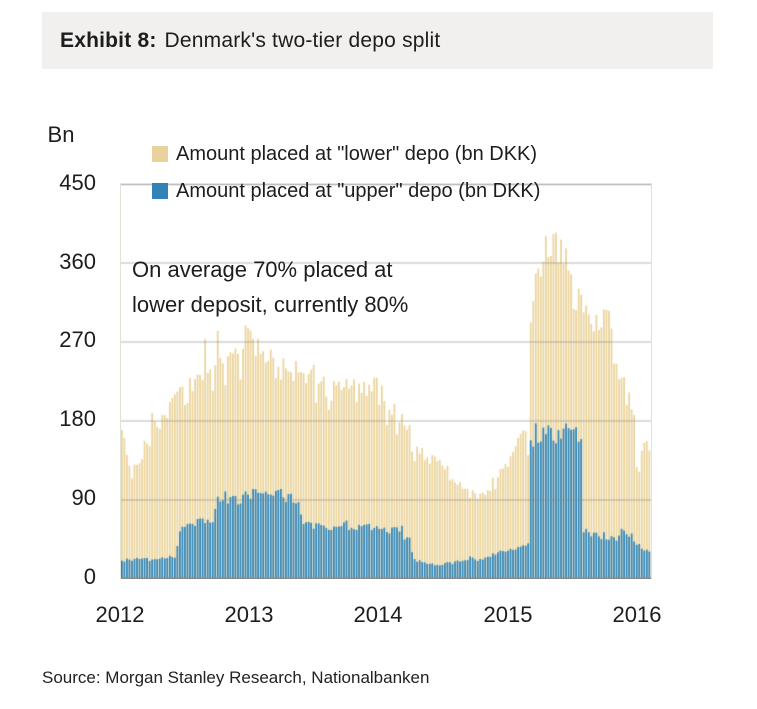  I want to click on legend-swatch-upper-icon, so click(160, 191).